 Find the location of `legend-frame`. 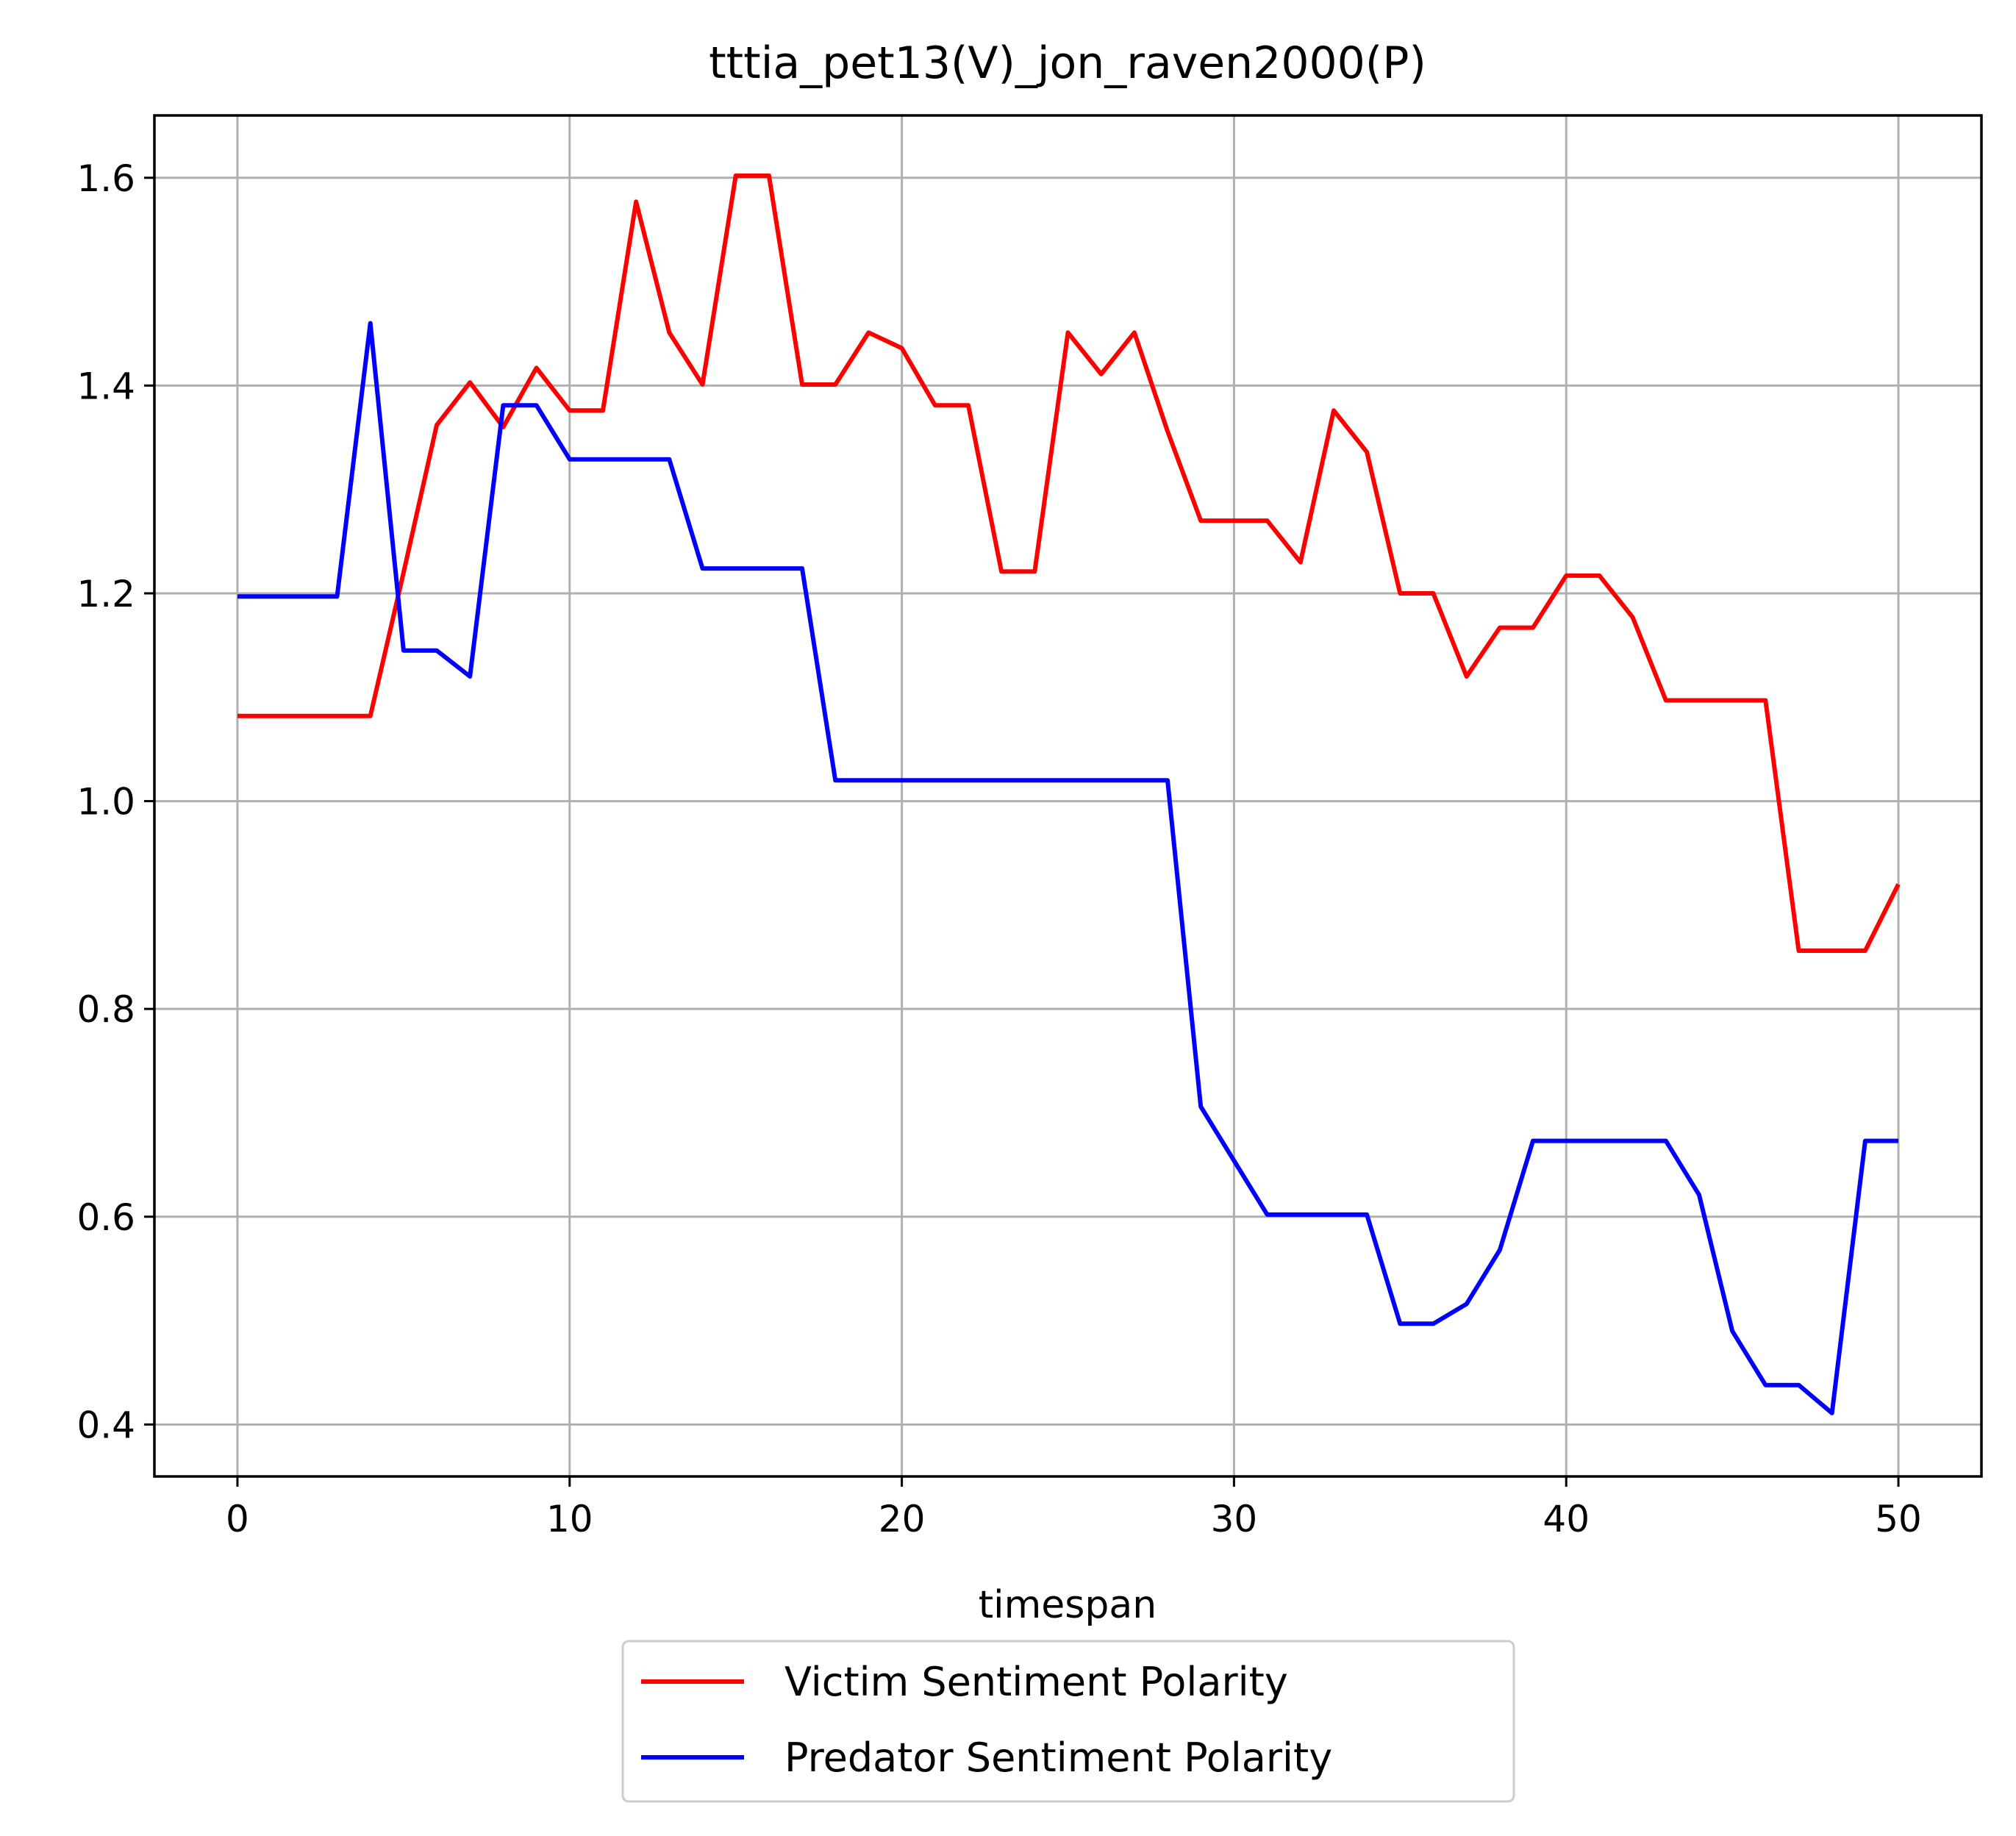

legend-frame is located at coordinates (1068, 1721).